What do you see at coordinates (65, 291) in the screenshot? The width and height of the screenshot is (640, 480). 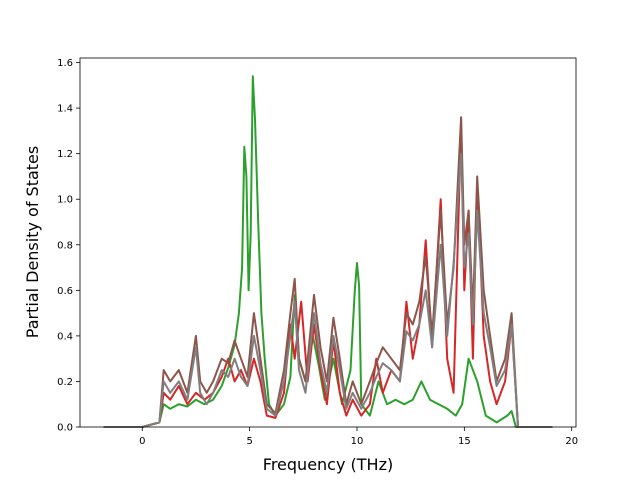 I see `y-tick-label-3: 0.6` at bounding box center [65, 291].